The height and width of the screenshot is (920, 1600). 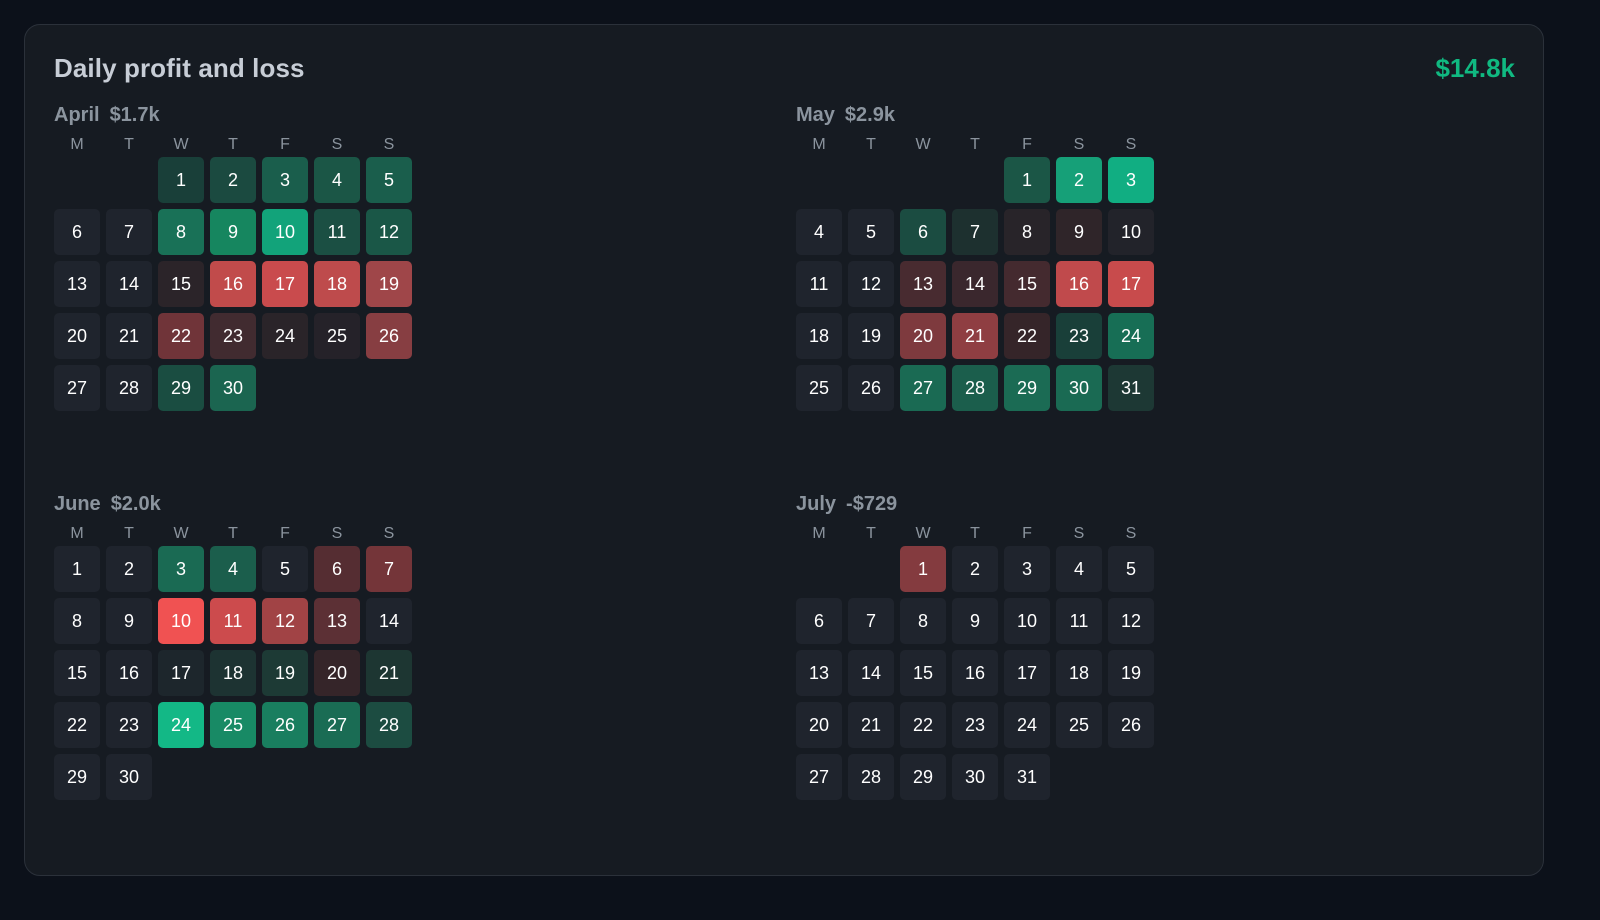 What do you see at coordinates (1131, 388) in the screenshot?
I see `day-cell: 31` at bounding box center [1131, 388].